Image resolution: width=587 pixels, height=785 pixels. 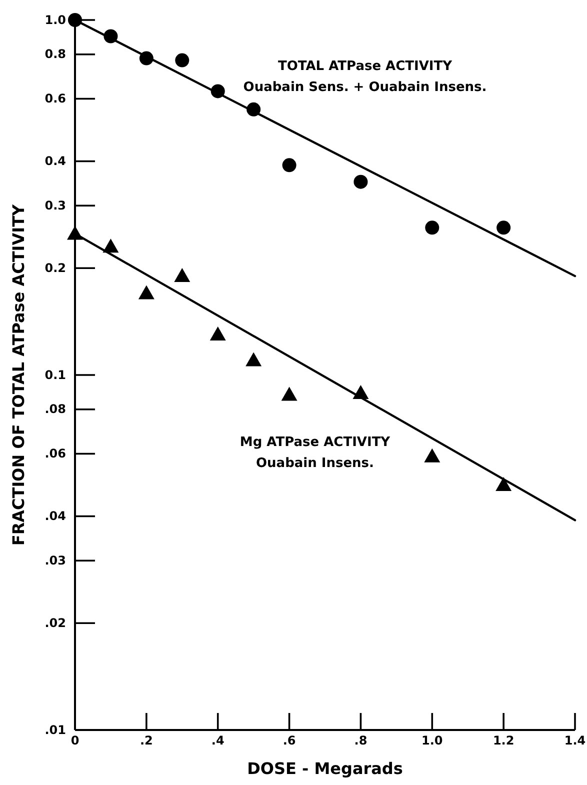 I want to click on y-tick-label: .04, so click(x=55, y=516).